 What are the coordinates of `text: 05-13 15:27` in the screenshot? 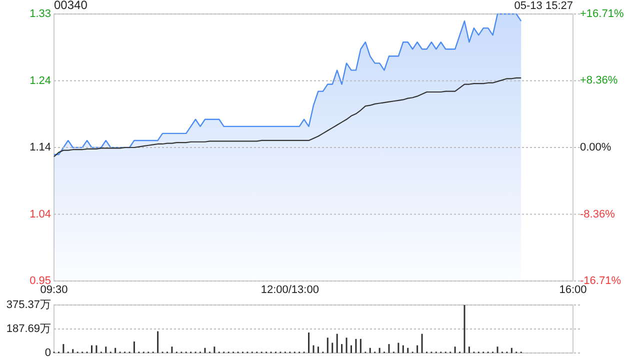 It's located at (543, 6).